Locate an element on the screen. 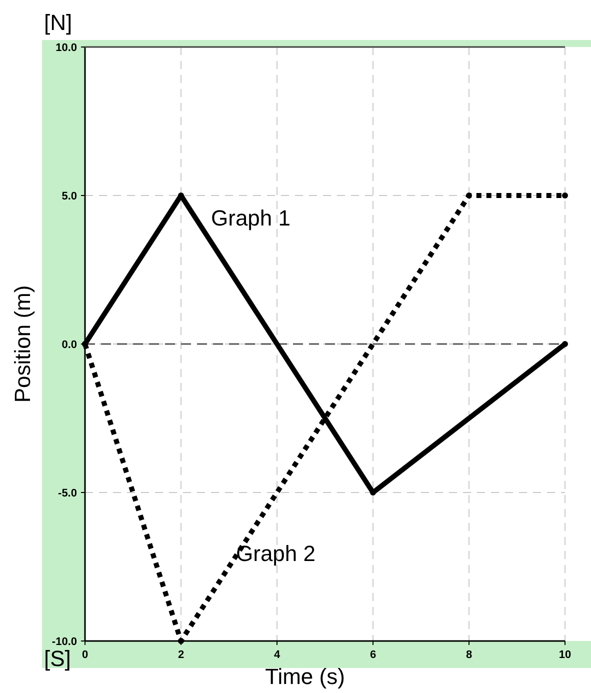 The height and width of the screenshot is (693, 591). series-label: Graph 2 is located at coordinates (276, 553).